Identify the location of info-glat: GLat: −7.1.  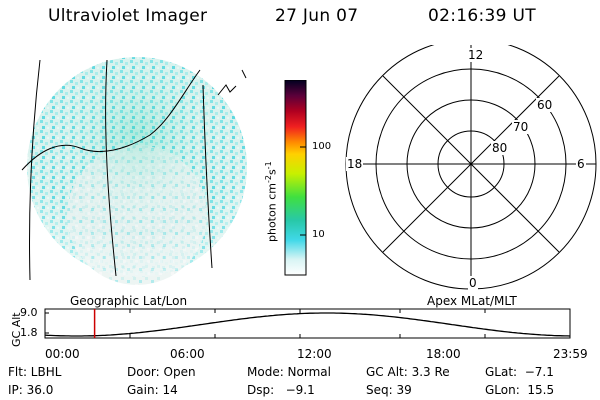
(519, 372).